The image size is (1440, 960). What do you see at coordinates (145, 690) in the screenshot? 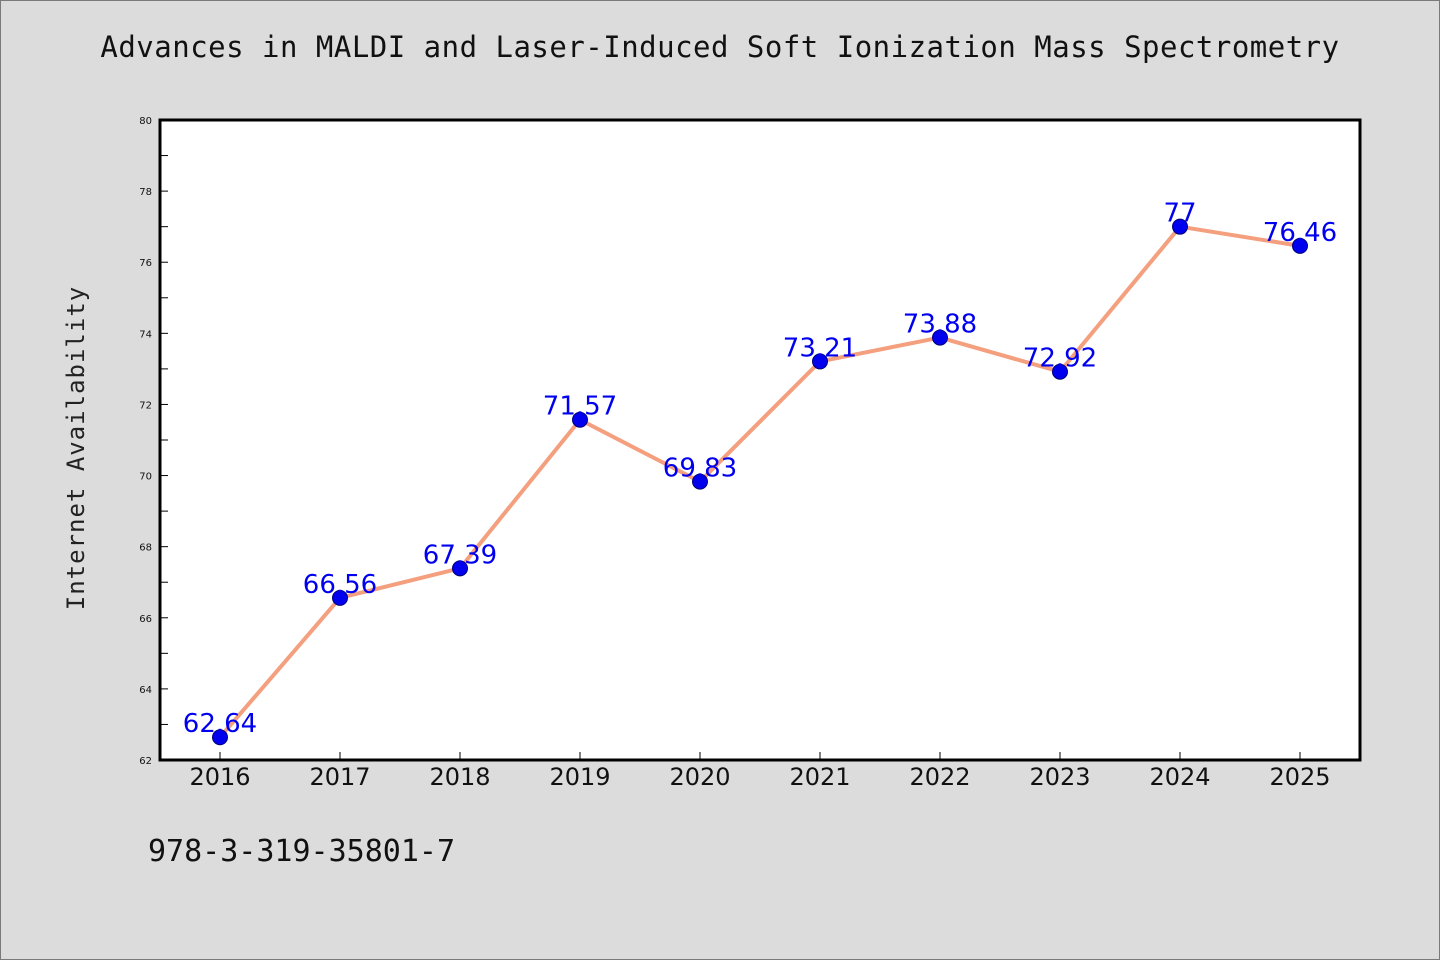
I see `y-tick-label: 64` at bounding box center [145, 690].